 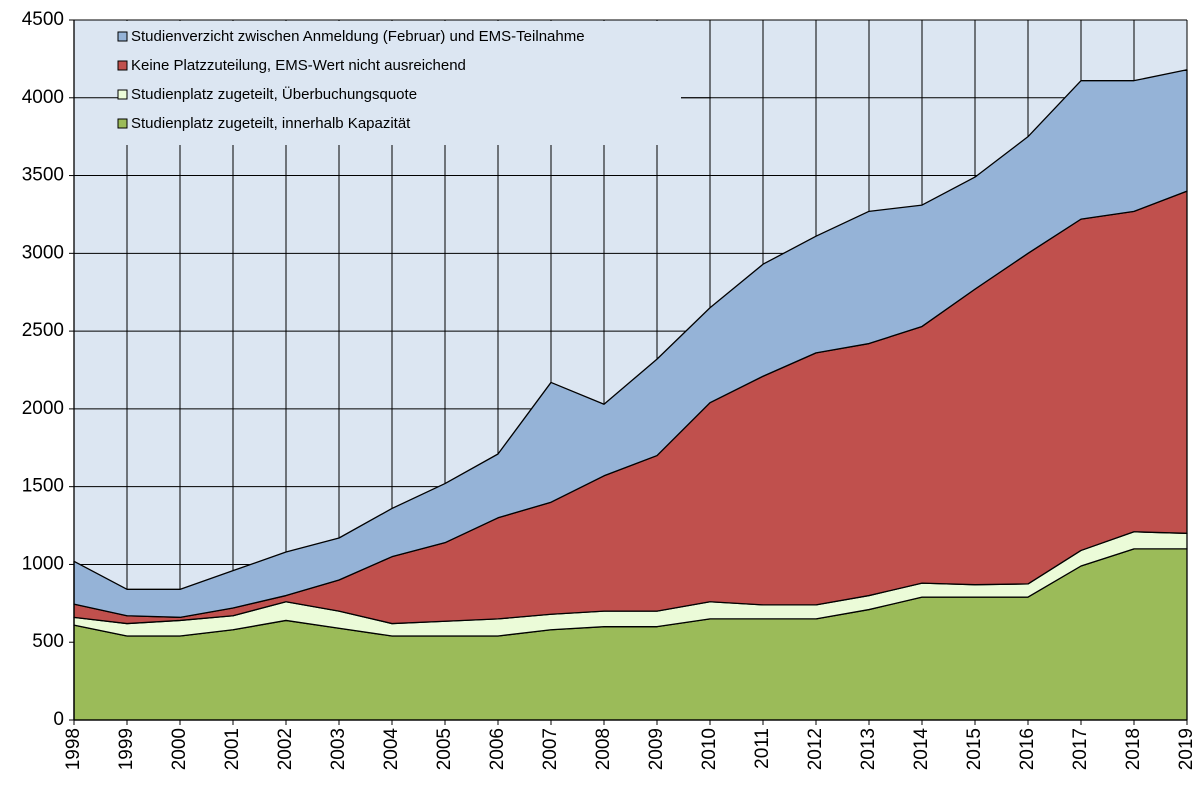 I want to click on x-tick-label: 2013, so click(x=868, y=749).